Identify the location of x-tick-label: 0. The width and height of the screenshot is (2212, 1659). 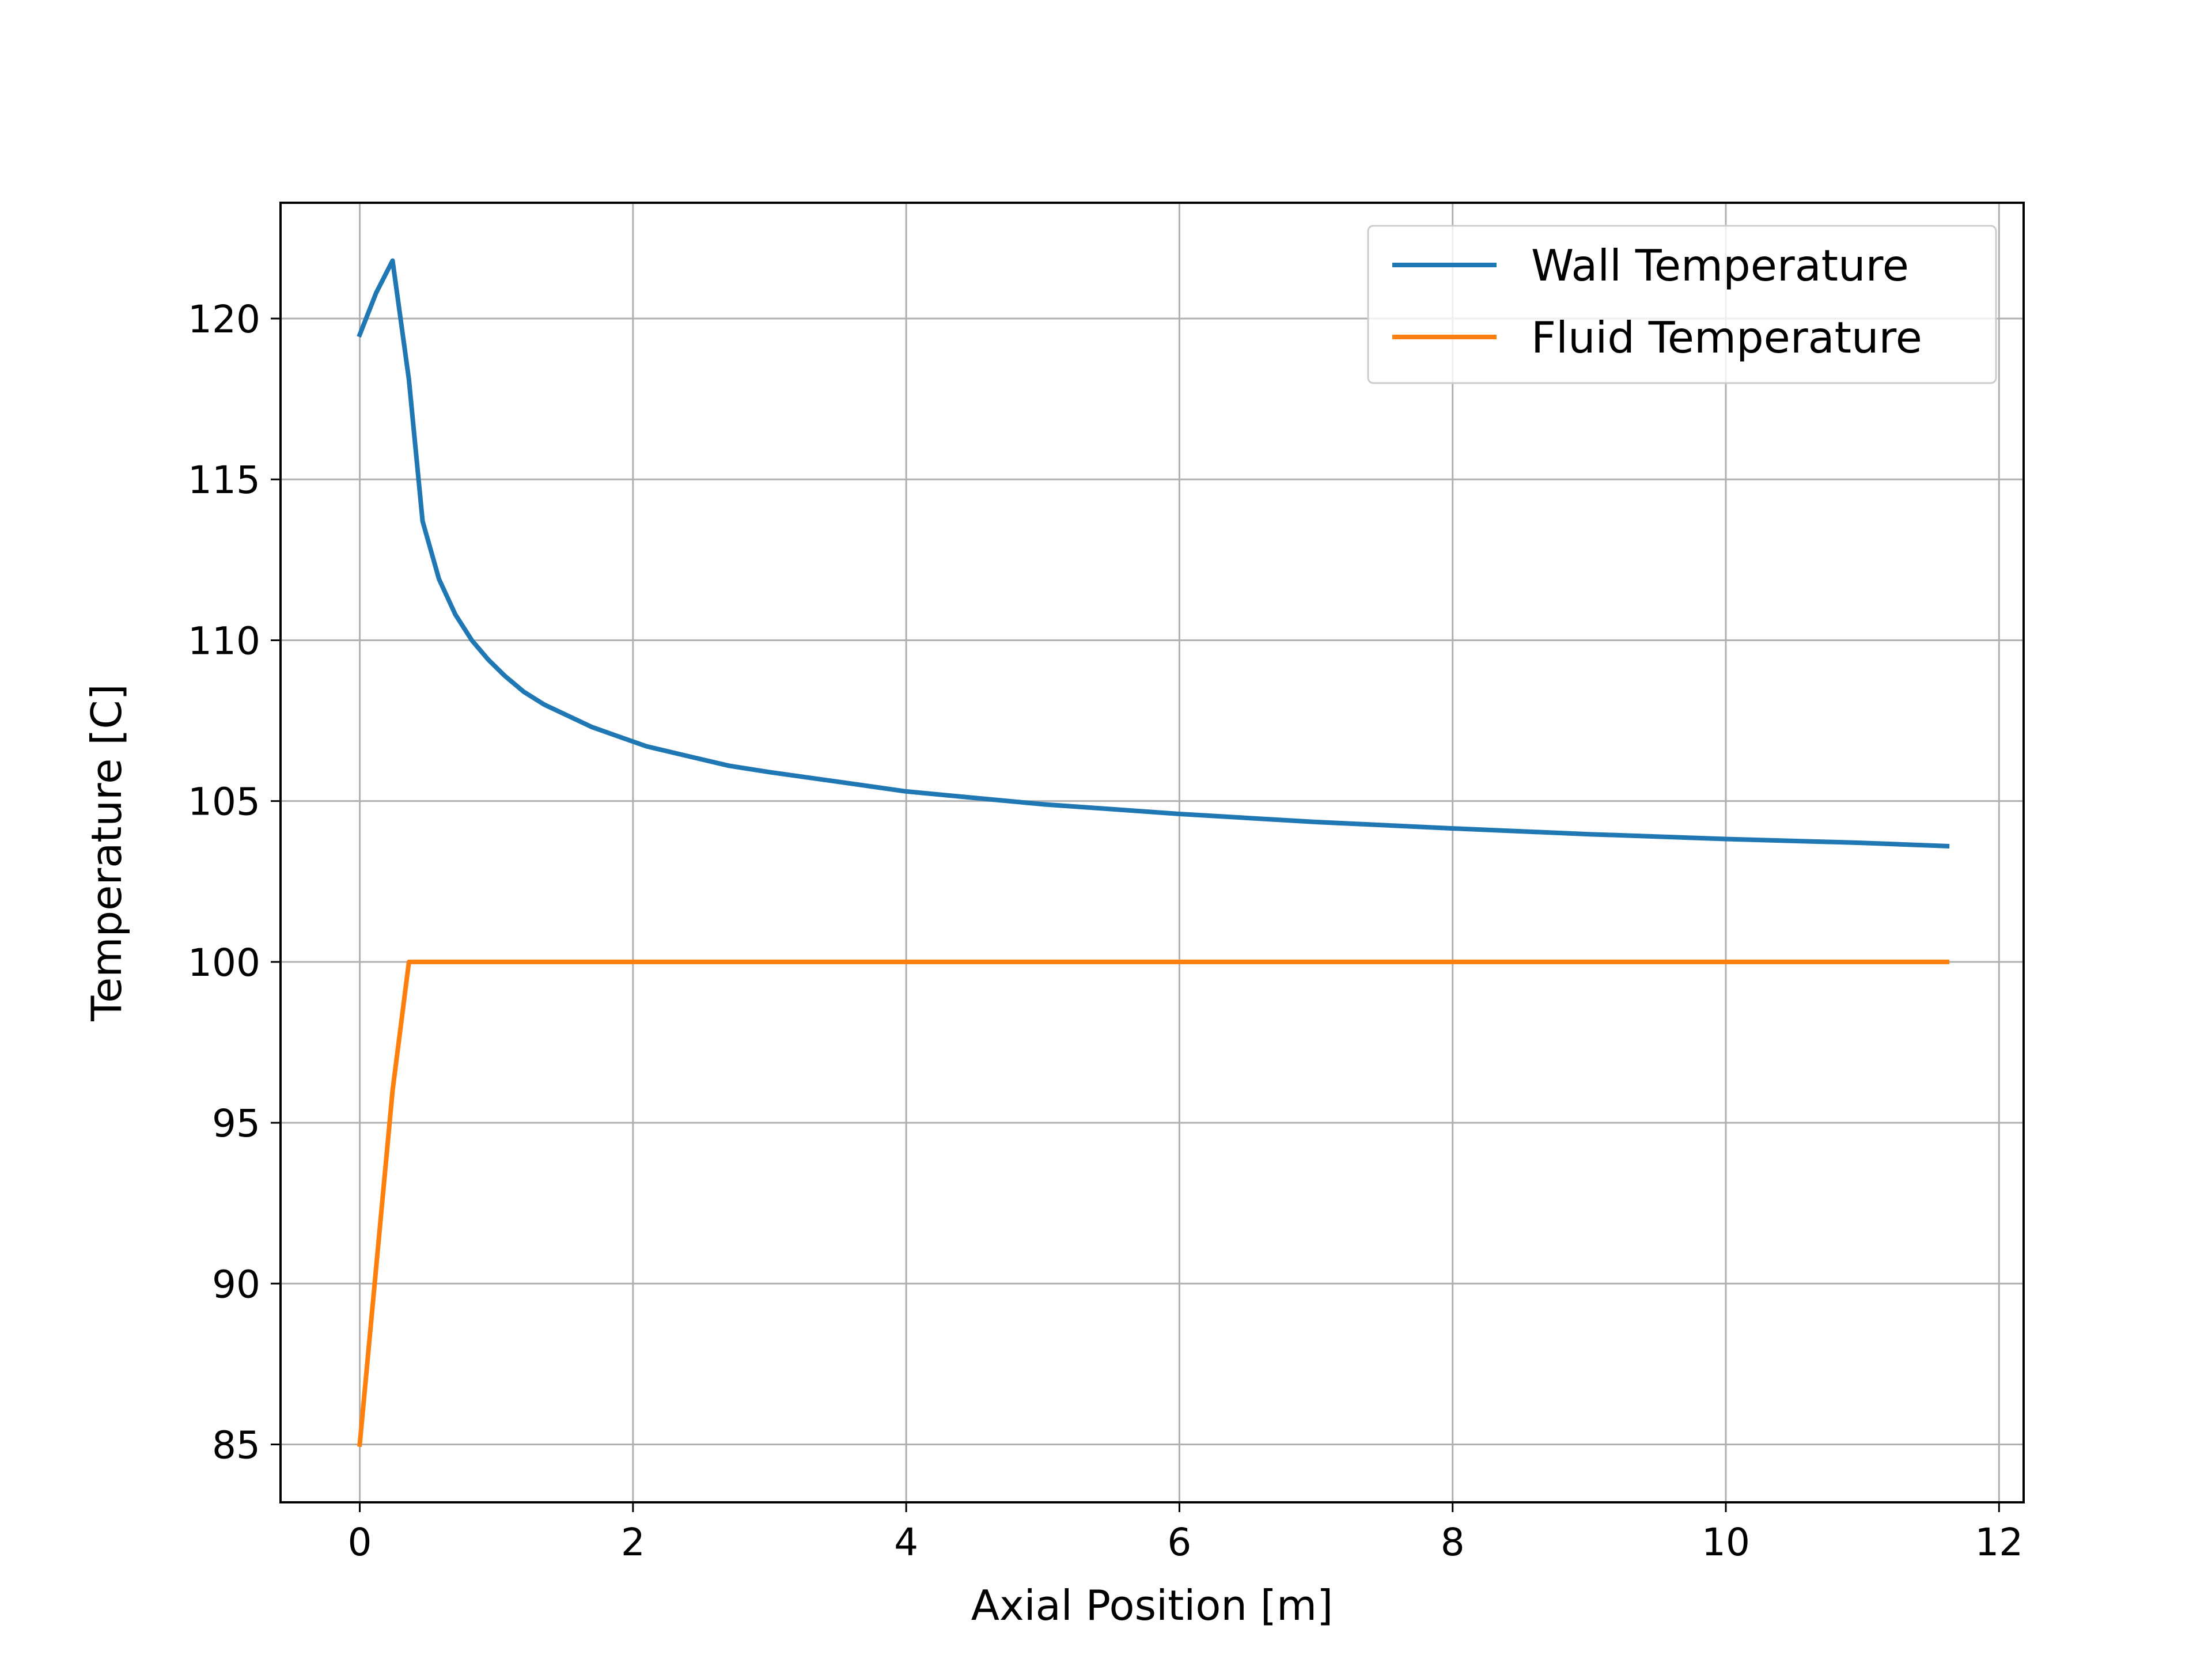
(360, 1542).